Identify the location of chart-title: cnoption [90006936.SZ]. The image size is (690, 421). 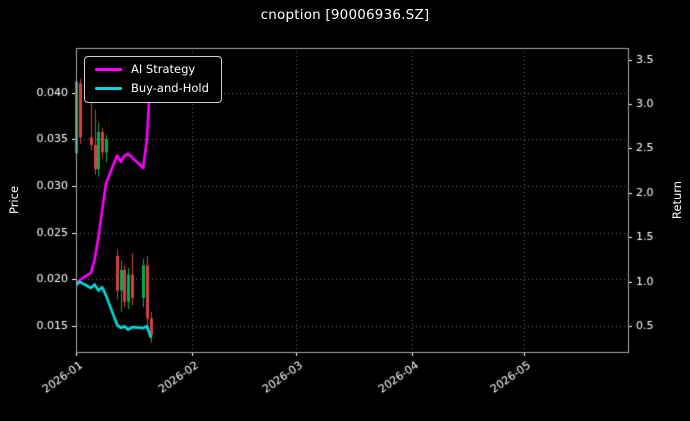
(345, 15).